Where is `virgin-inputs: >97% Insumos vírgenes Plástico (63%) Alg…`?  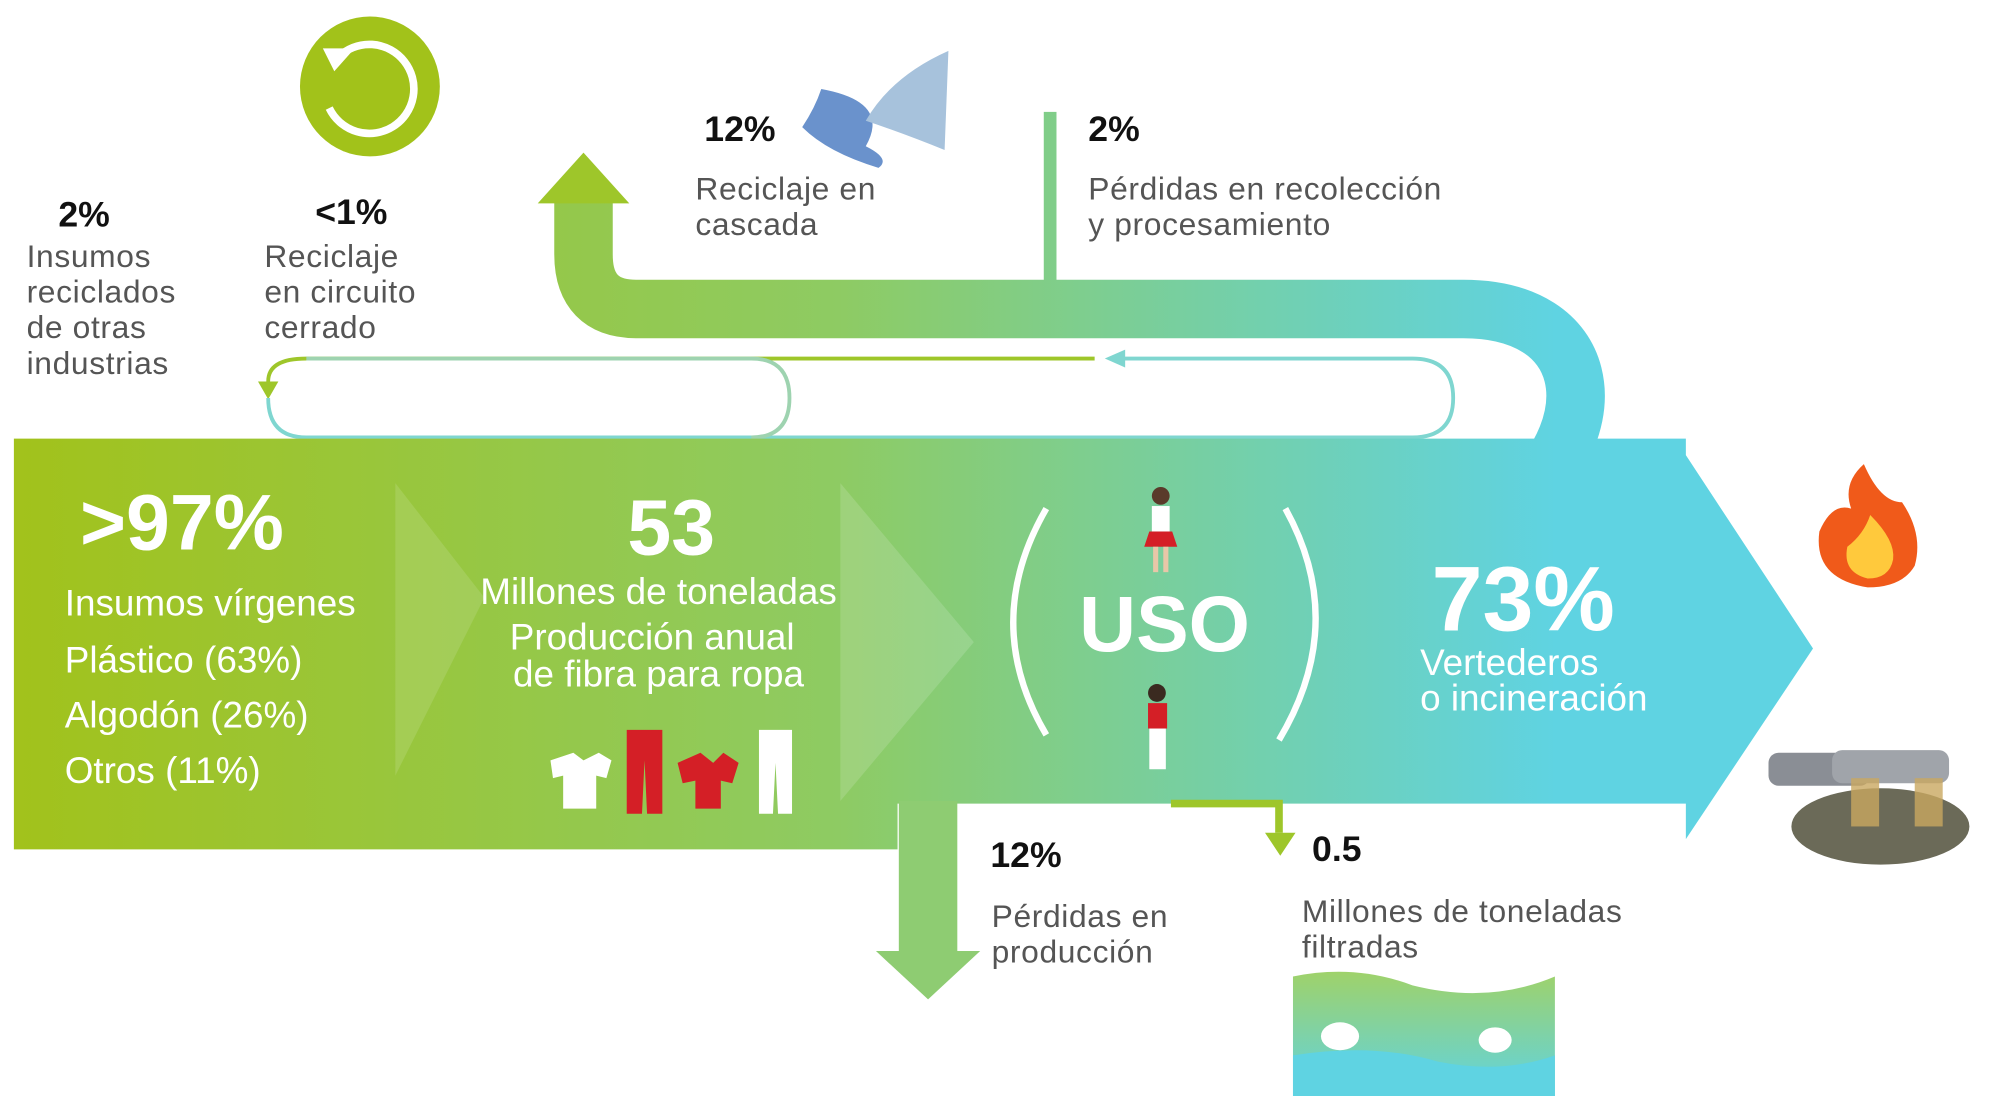
virgin-inputs: >97% Insumos vírgenes Plástico (63%) Alg… is located at coordinates (210, 634).